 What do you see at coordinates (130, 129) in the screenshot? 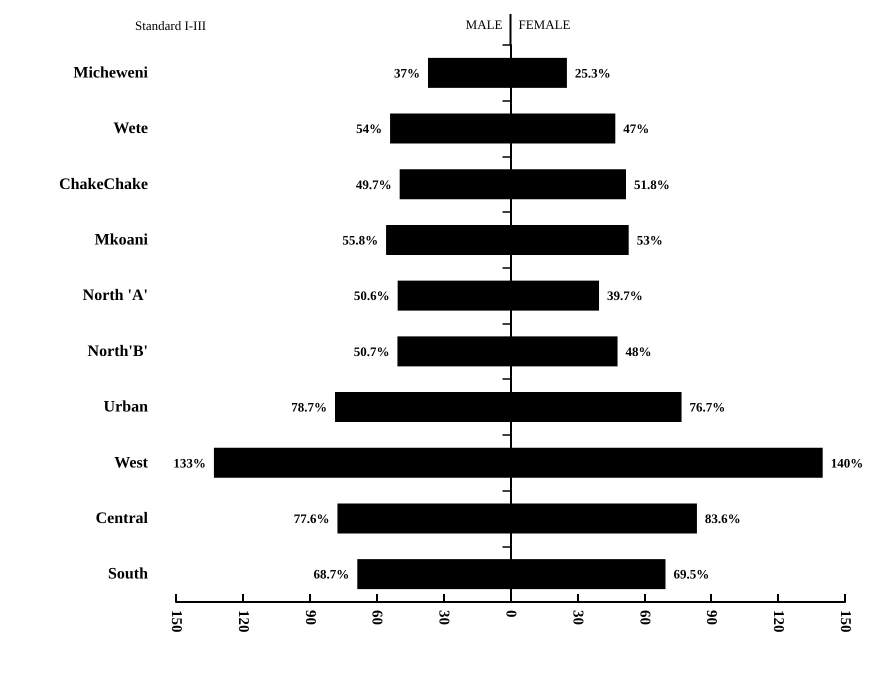
I see `y-tick-label: Wete` at bounding box center [130, 129].